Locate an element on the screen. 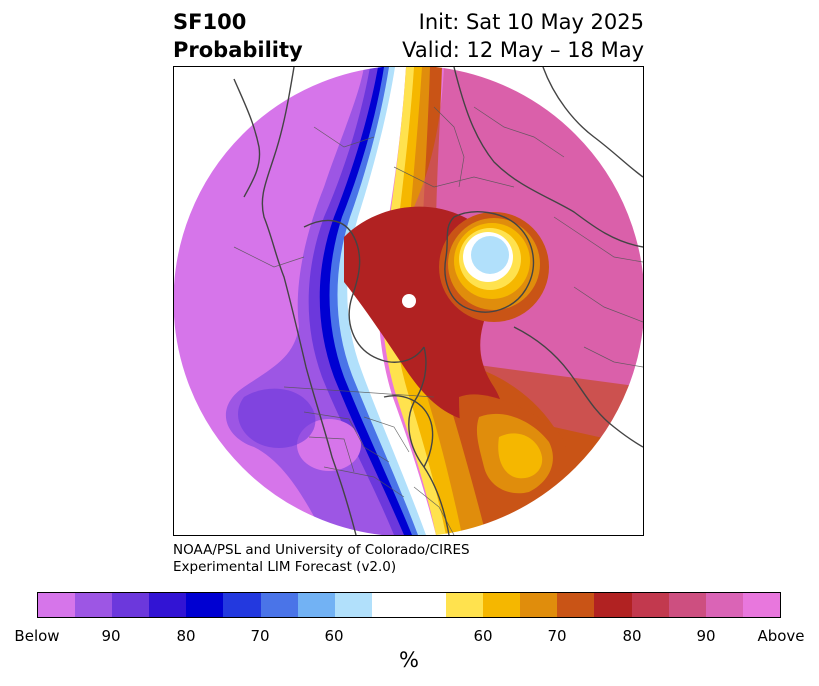  chart-title: SF100 Probability is located at coordinates (238, 36).